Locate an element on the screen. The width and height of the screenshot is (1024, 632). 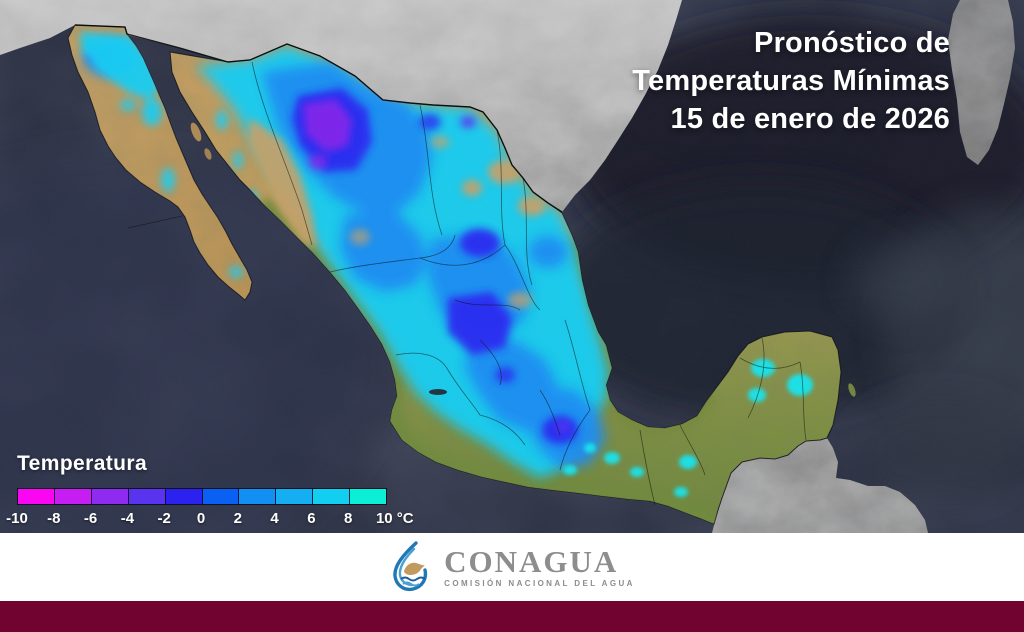
water-drop-icon is located at coordinates (410, 566).